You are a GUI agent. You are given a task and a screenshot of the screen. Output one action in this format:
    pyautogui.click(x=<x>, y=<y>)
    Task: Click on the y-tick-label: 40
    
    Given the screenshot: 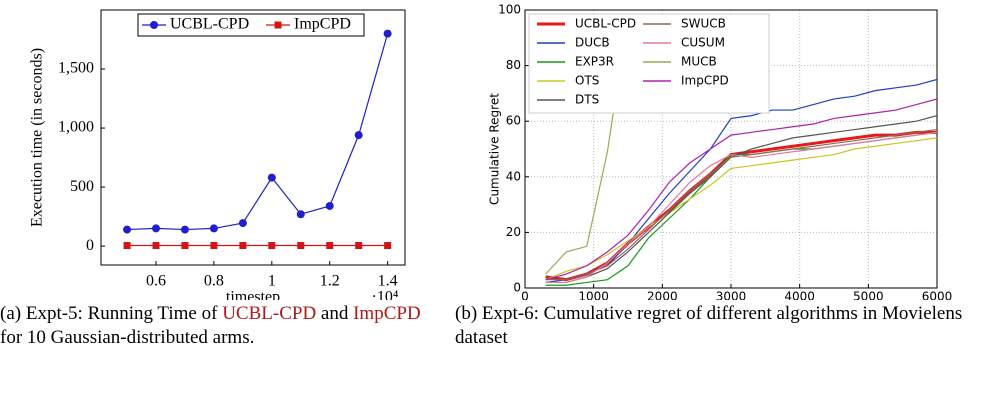 What is the action you would take?
    pyautogui.click(x=513, y=176)
    